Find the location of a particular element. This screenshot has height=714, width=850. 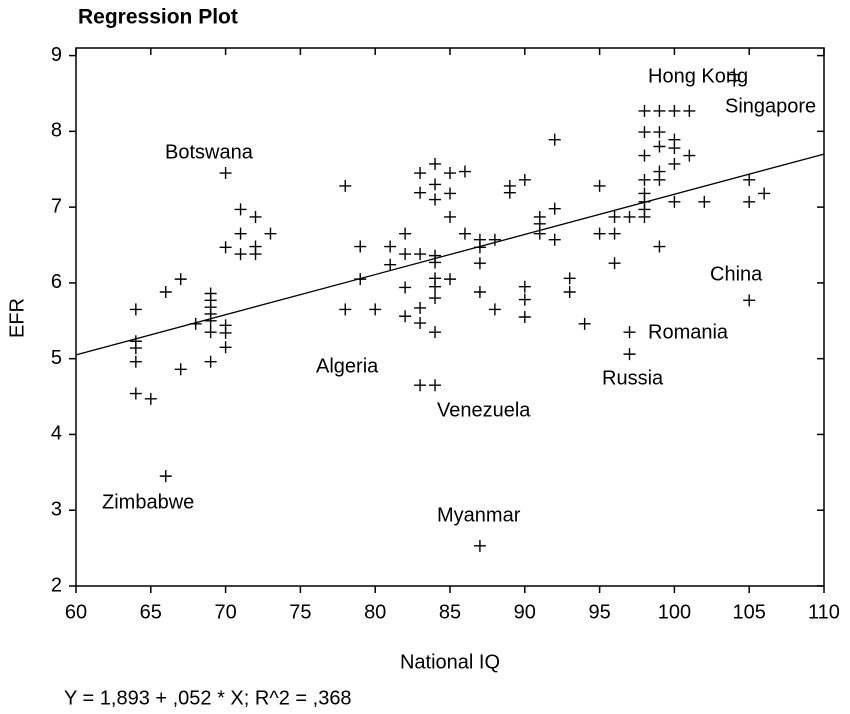

x-tick-label: 110 is located at coordinates (824, 612).